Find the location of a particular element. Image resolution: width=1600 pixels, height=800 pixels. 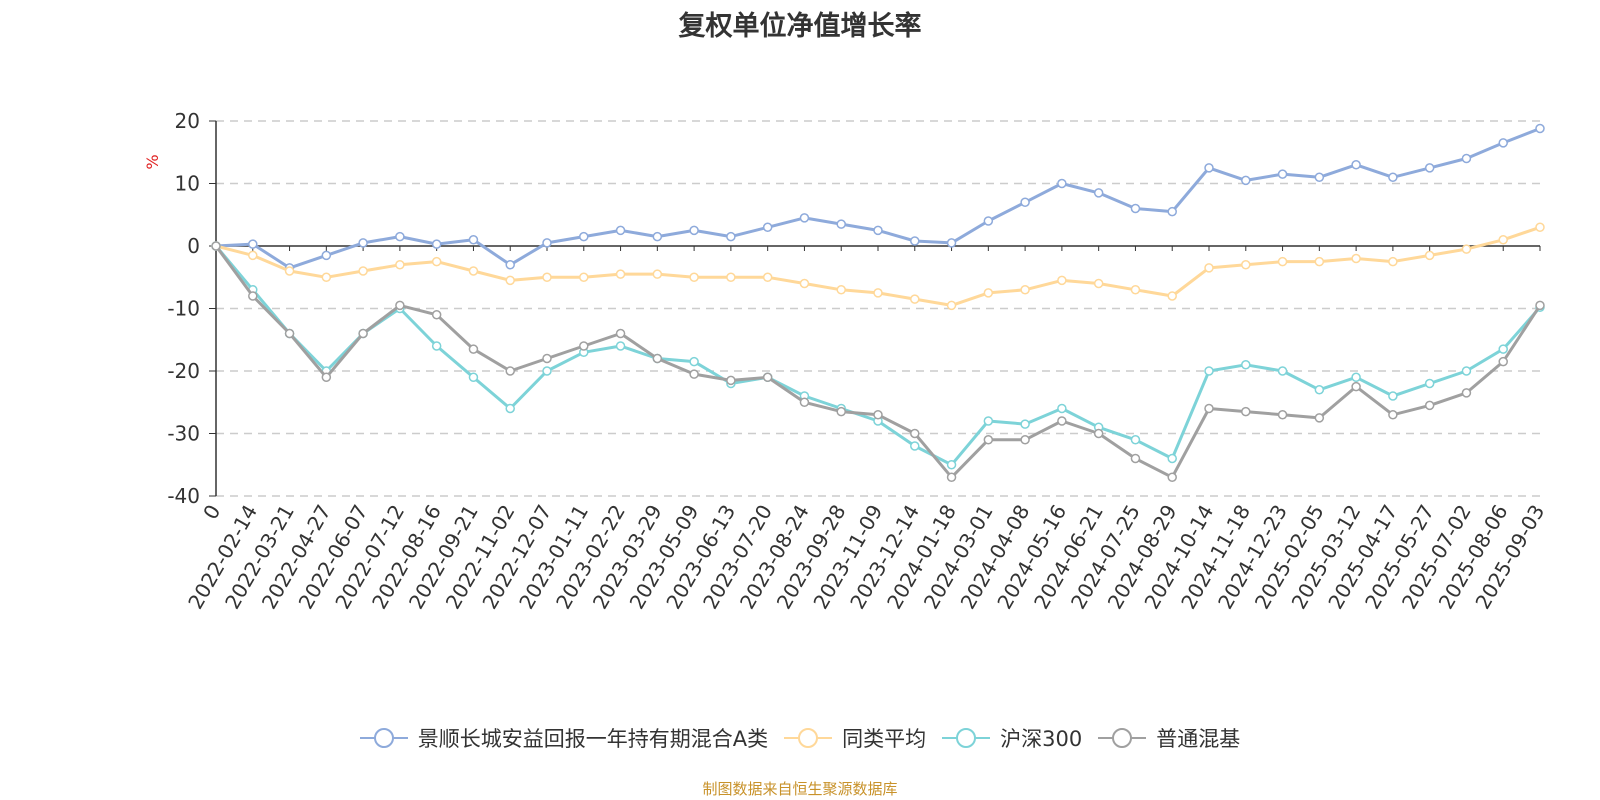

y-axis-label: % is located at coordinates (152, 161).